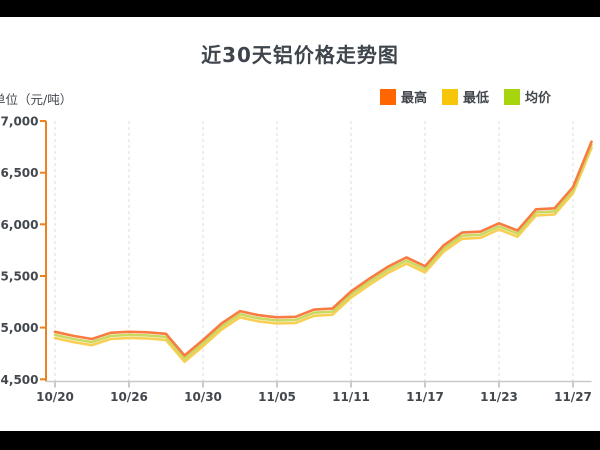 This screenshot has height=450, width=600. Describe the element at coordinates (511, 96) in the screenshot. I see `legend-swatch-average` at that location.